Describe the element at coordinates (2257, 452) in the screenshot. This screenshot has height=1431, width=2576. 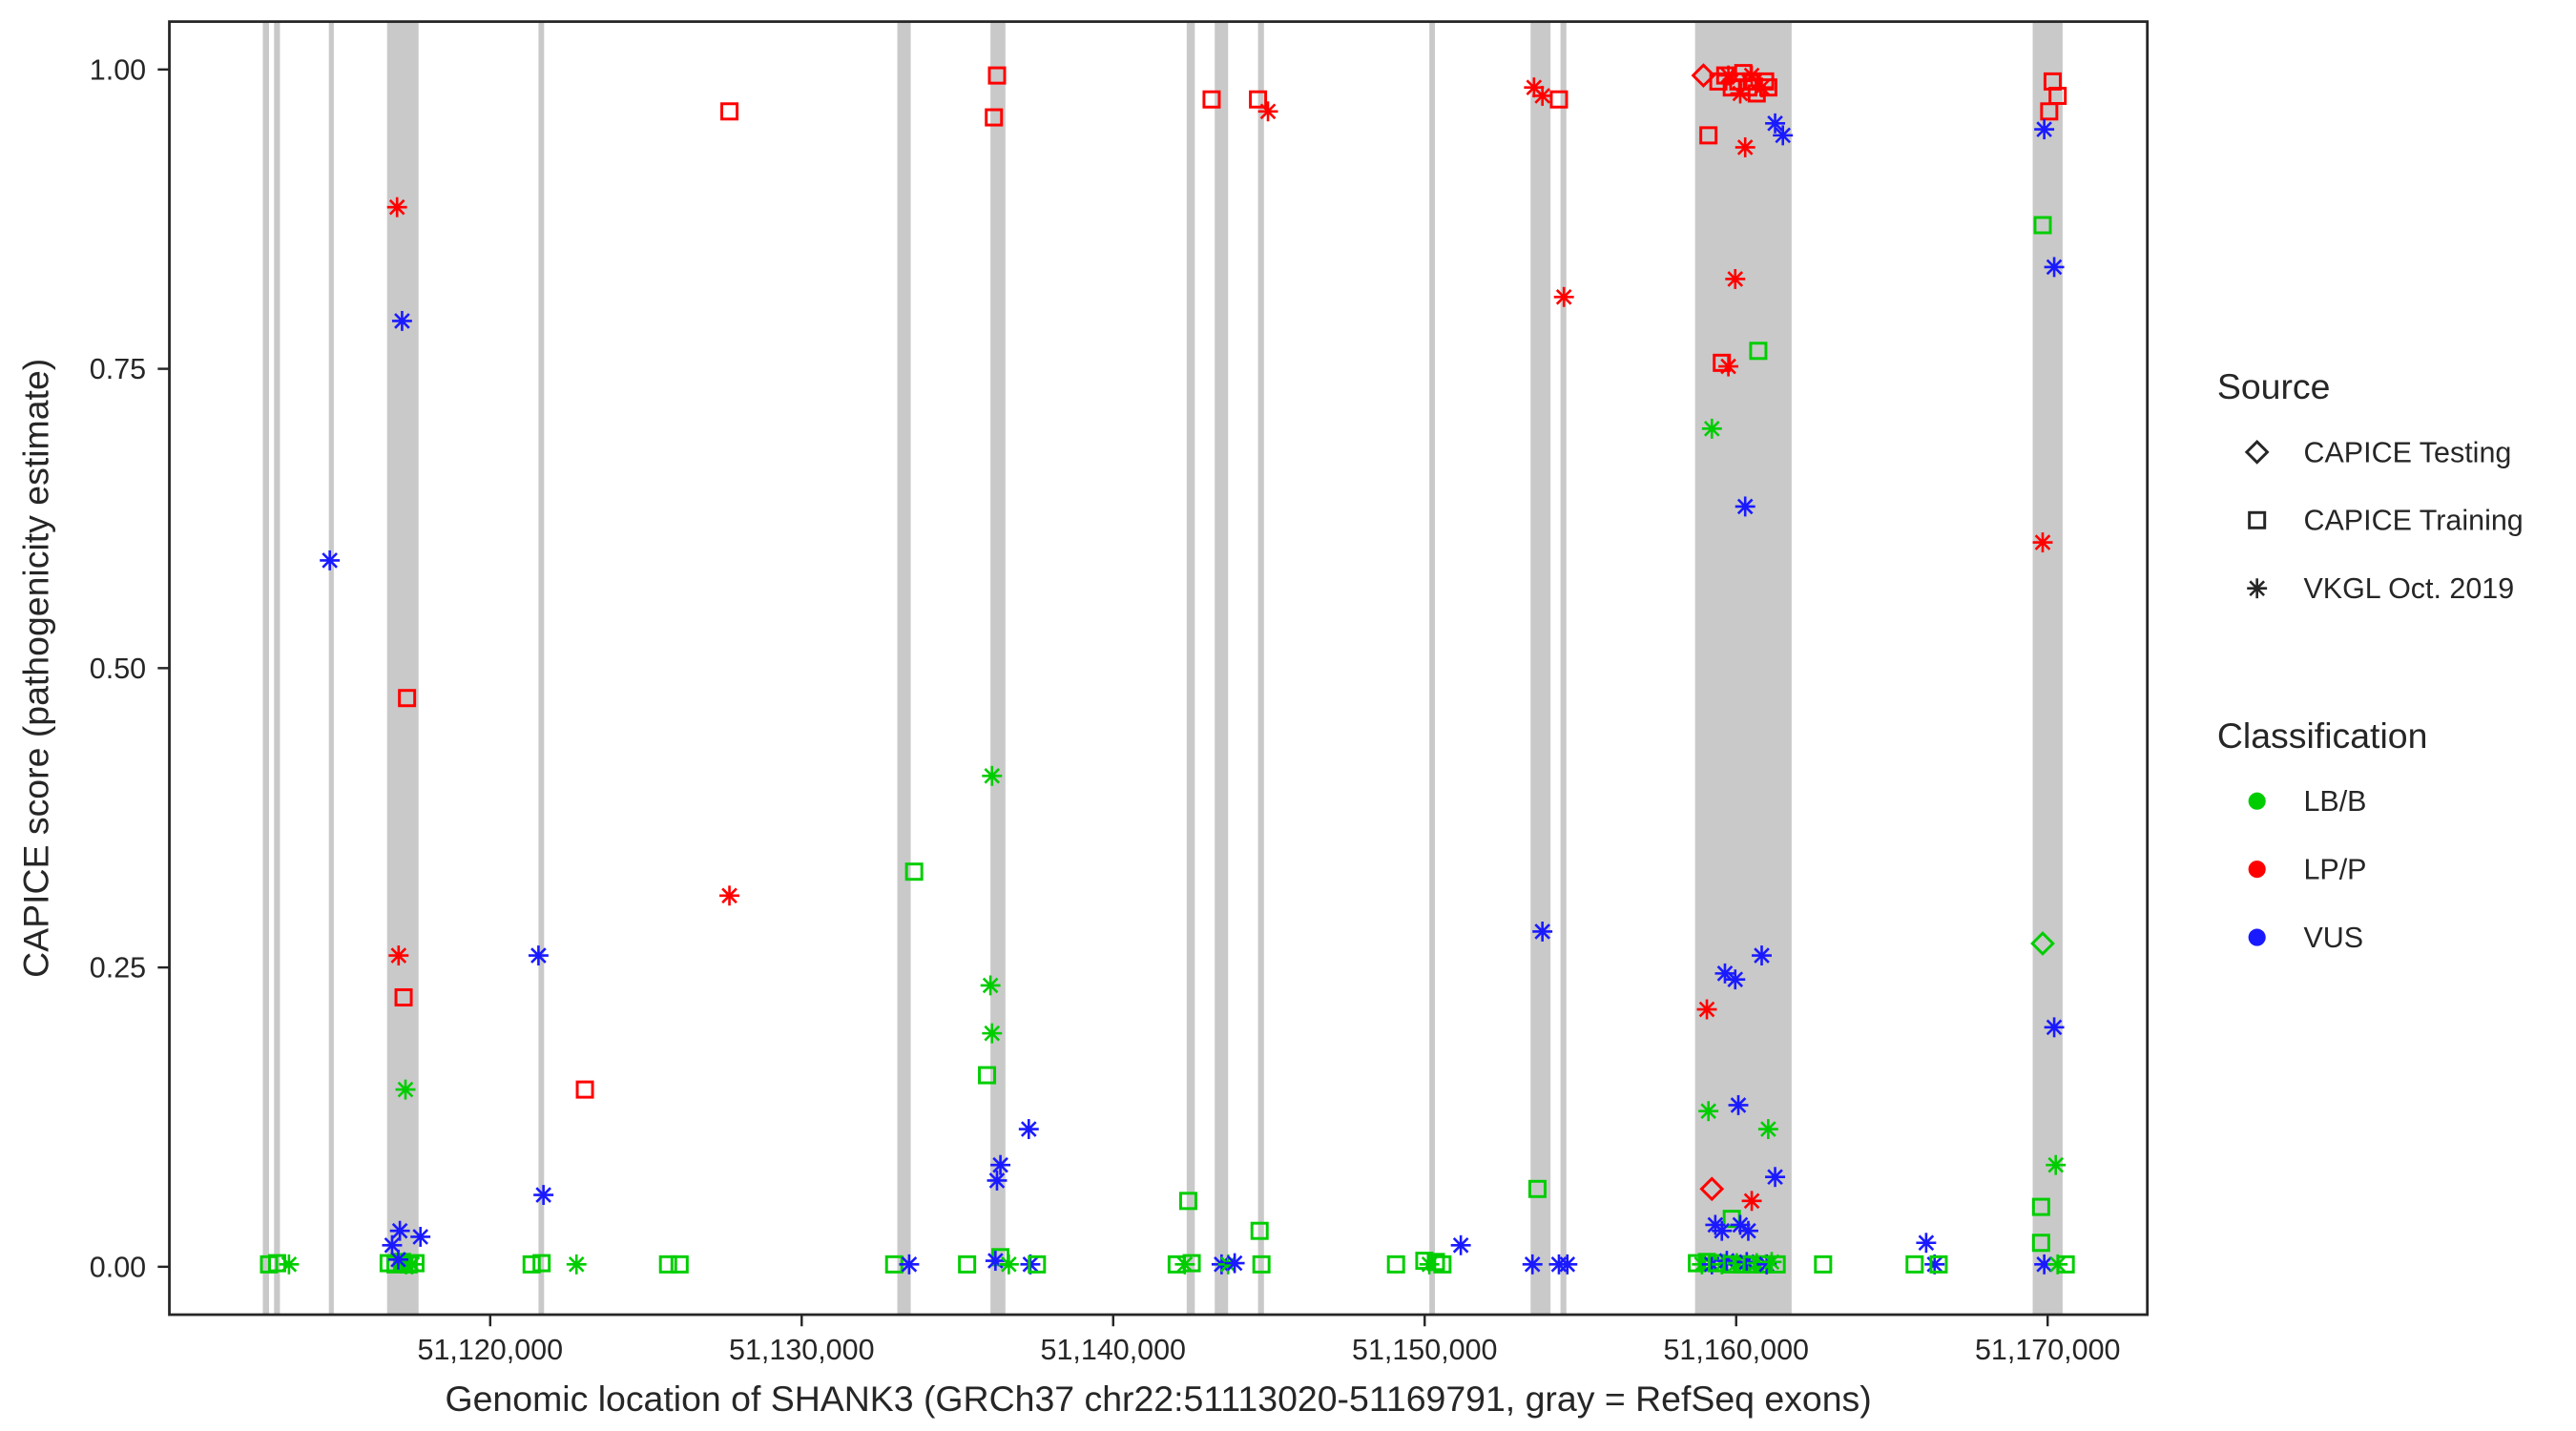
I see `diamond-icon` at that location.